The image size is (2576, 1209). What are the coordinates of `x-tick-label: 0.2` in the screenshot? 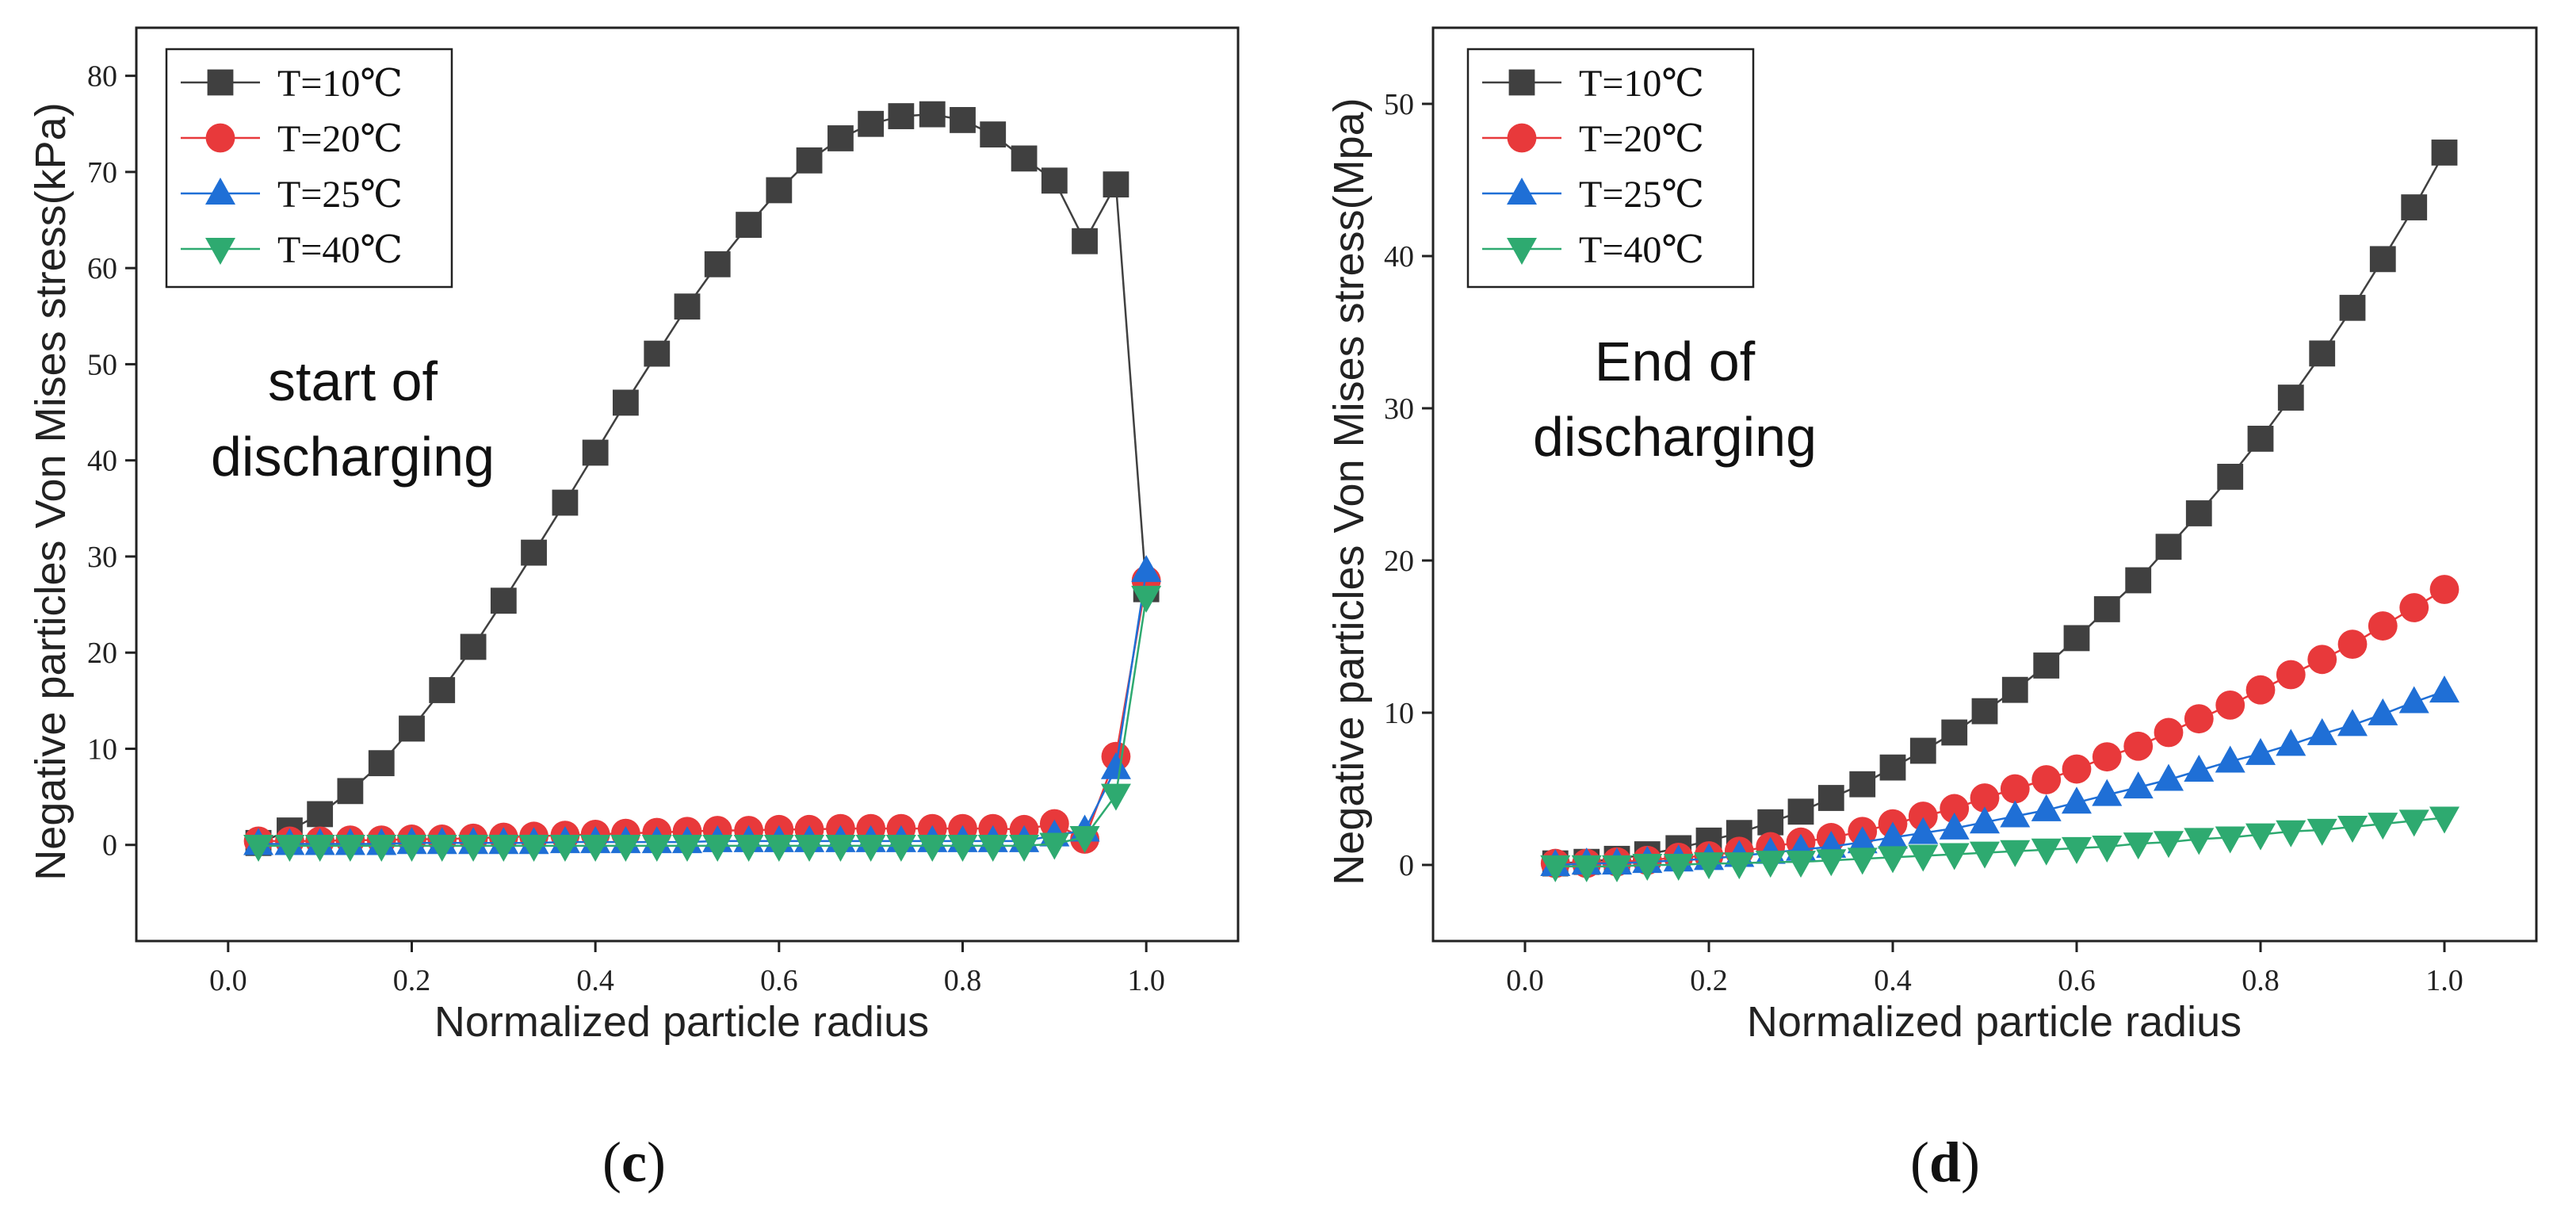 It's located at (1709, 981).